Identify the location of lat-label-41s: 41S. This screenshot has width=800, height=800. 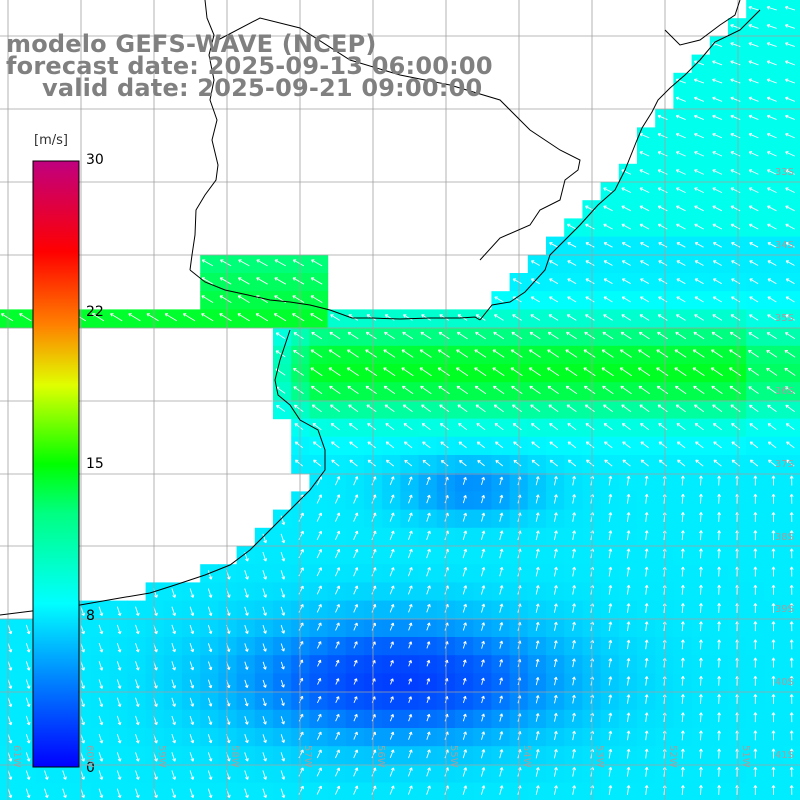
(784, 755).